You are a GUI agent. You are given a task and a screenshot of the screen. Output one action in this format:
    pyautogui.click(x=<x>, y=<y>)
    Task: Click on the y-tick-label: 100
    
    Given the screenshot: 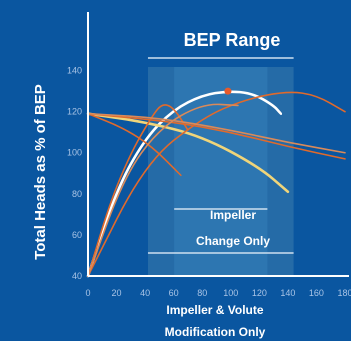 What is the action you would take?
    pyautogui.click(x=74, y=153)
    